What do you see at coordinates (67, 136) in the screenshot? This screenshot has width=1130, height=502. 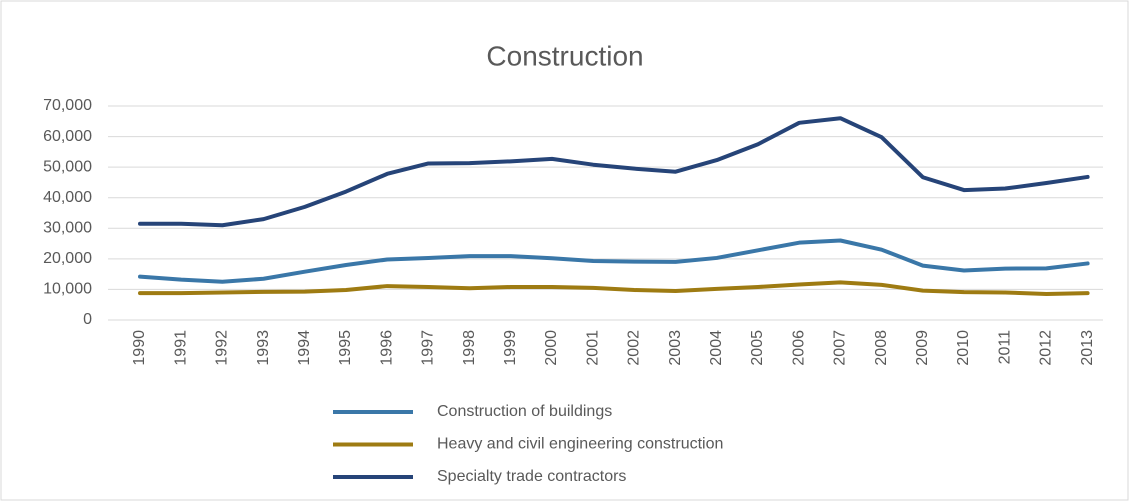 I see `y-tick-label: 60,000` at bounding box center [67, 136].